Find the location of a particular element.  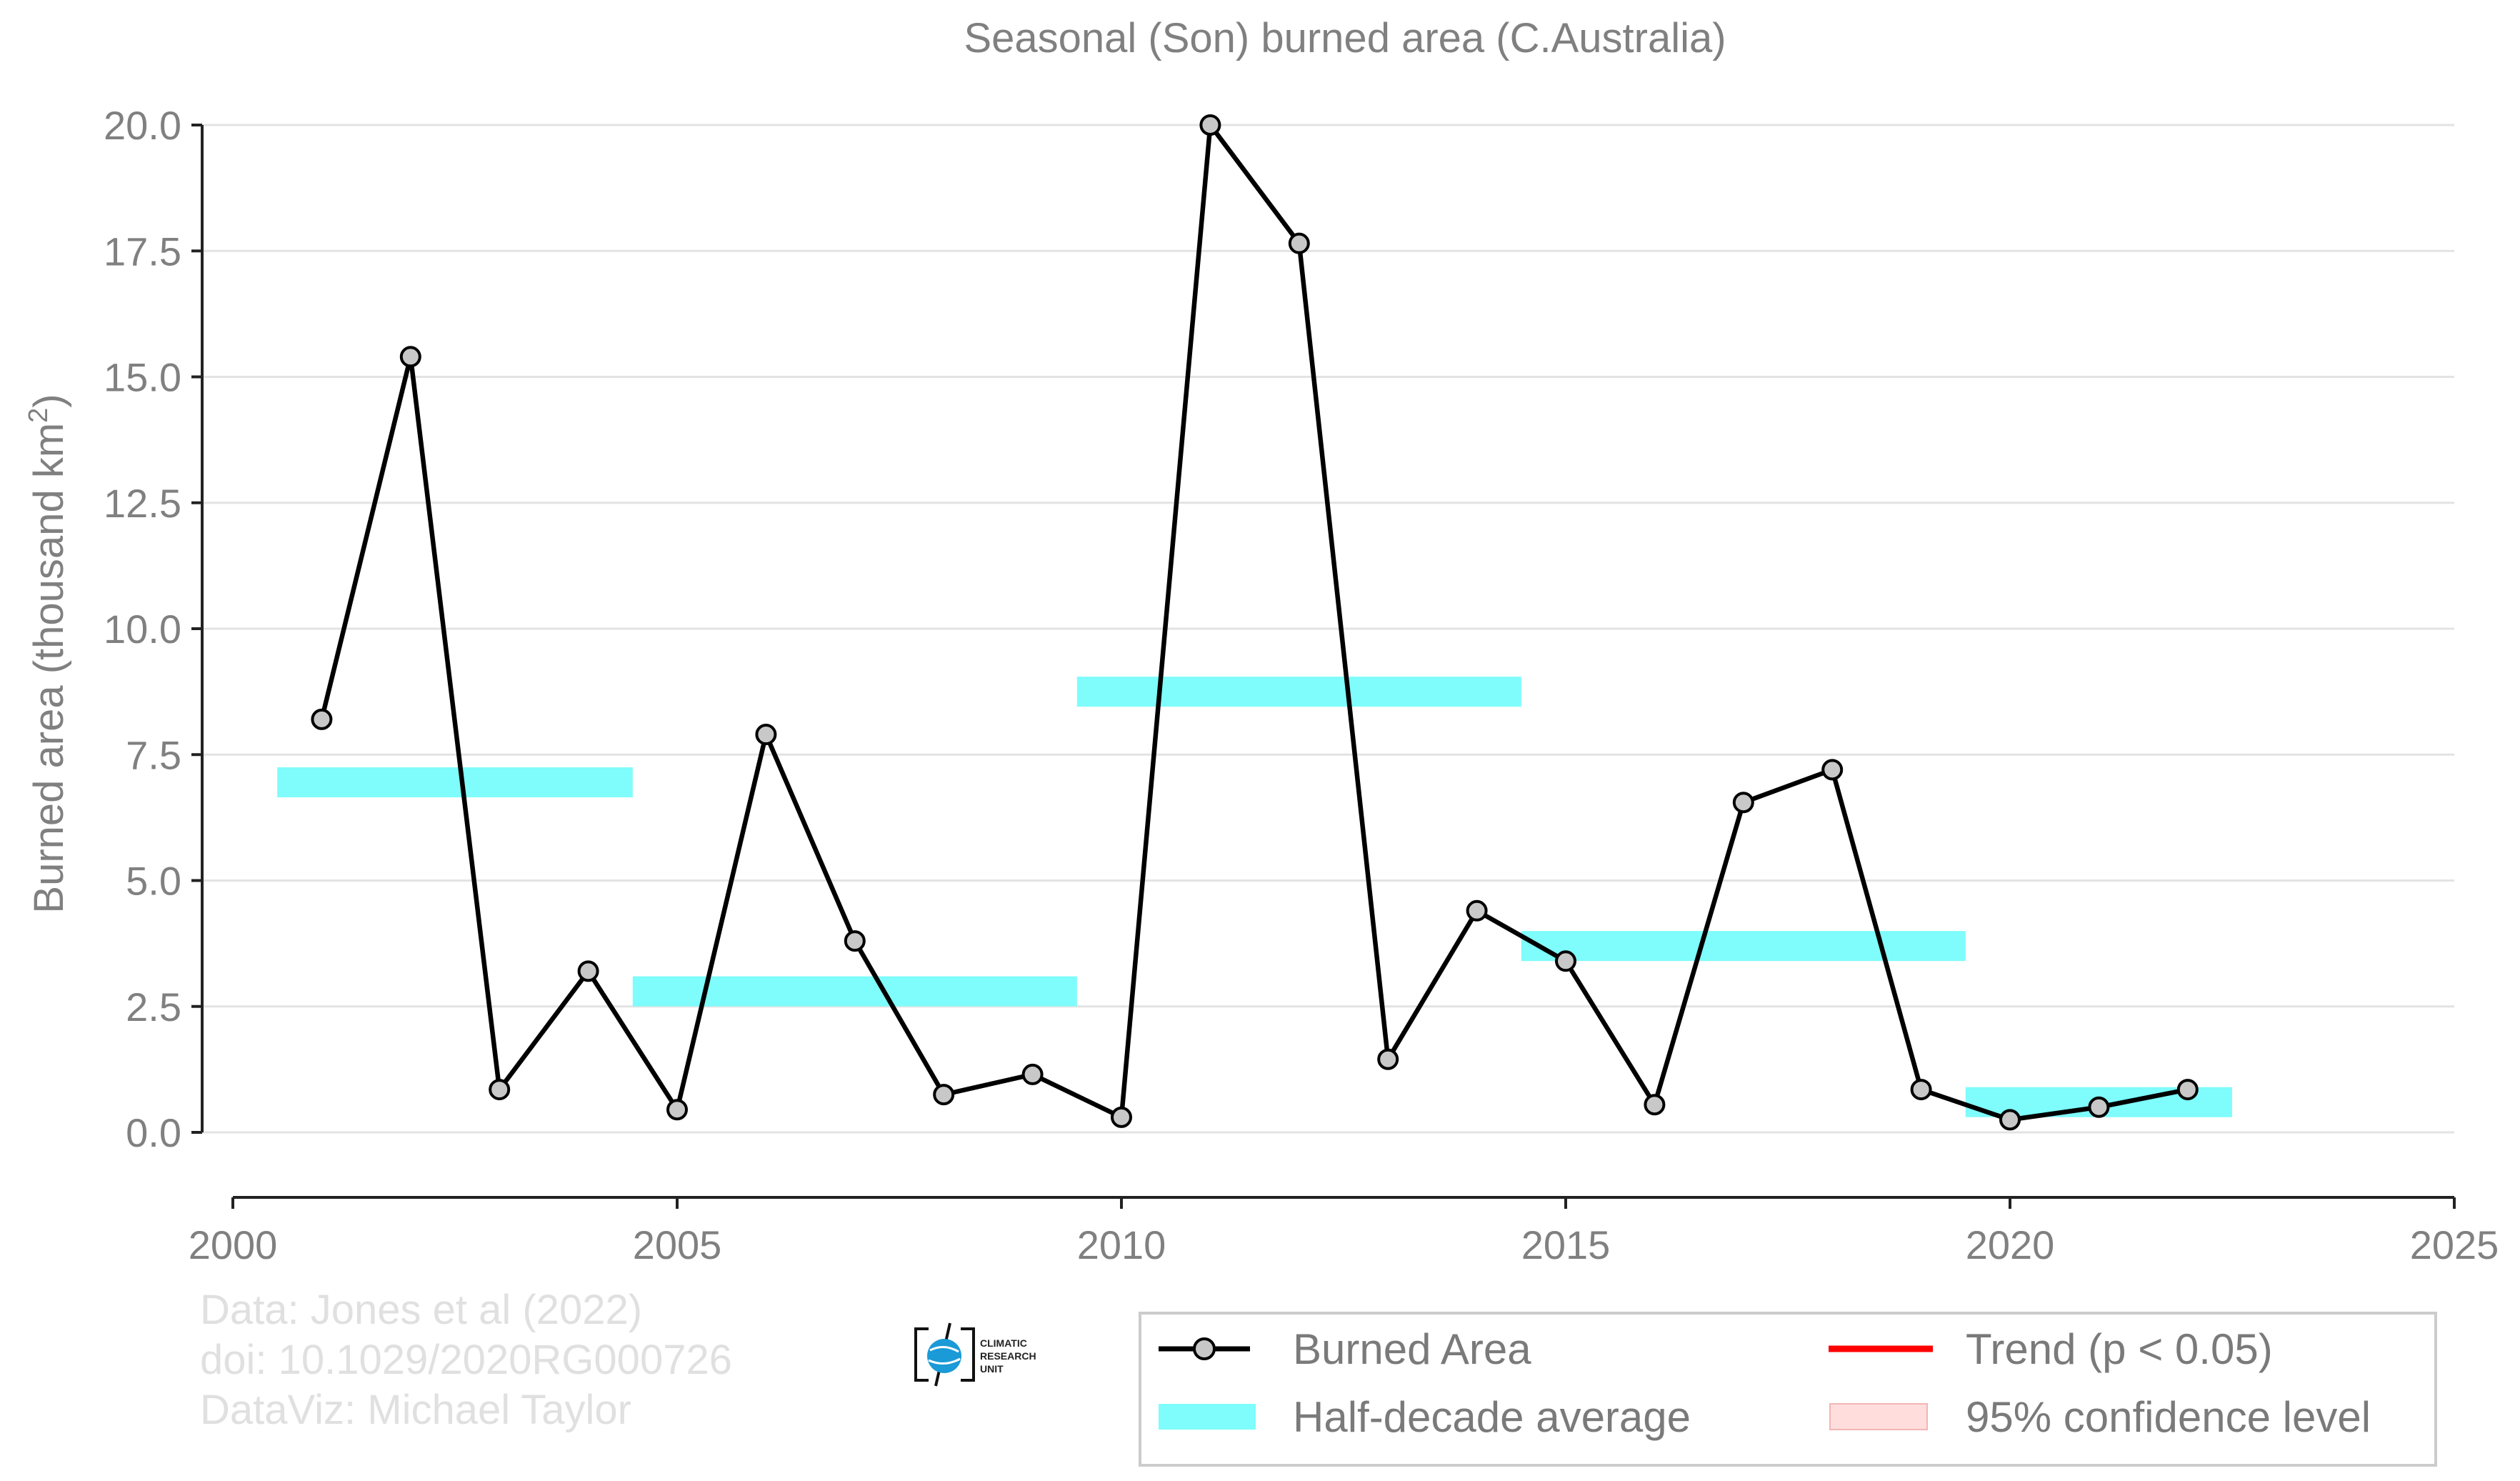

y-tick-labels: 0.0 2.5 5.0 7.5 10.0 12.5 15.0 17.5 20.0 is located at coordinates (153, 629).